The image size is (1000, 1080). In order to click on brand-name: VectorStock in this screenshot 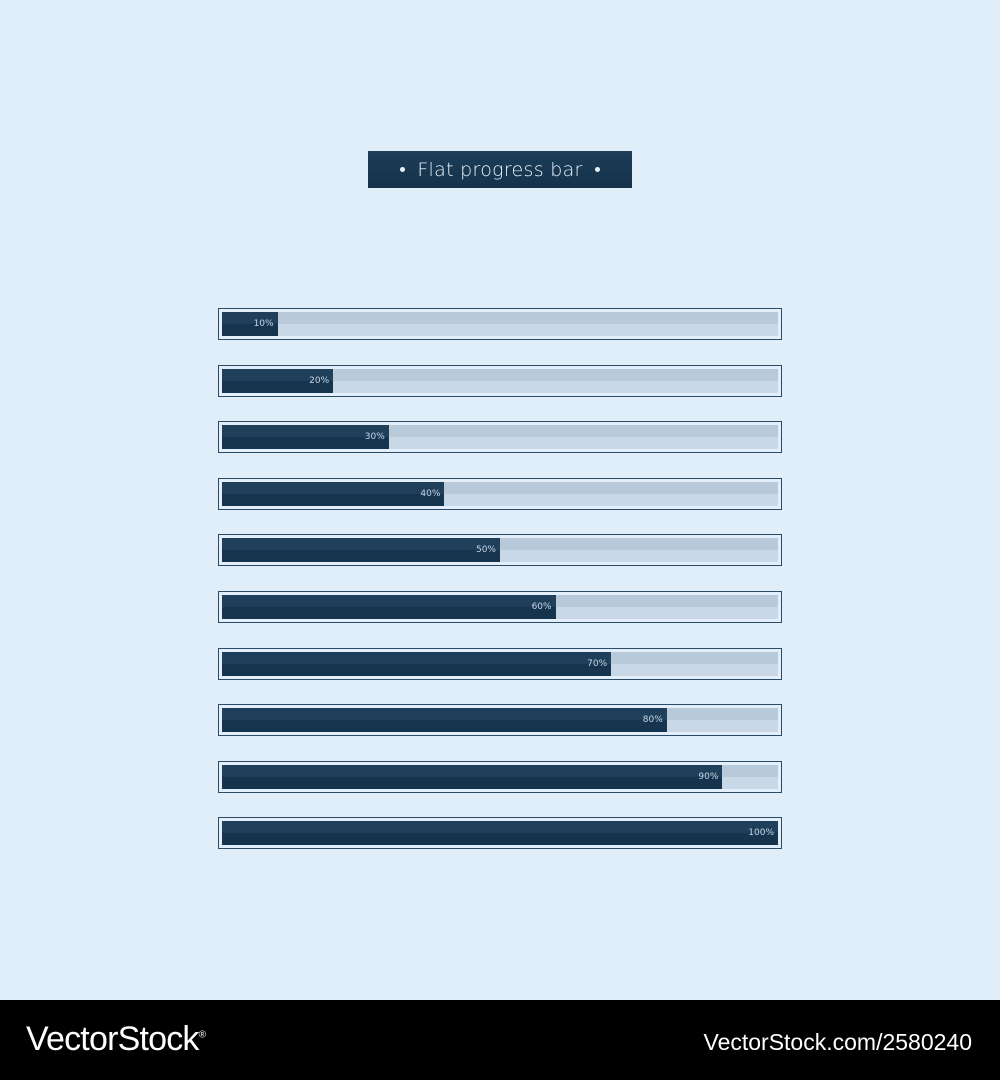, I will do `click(112, 1039)`.